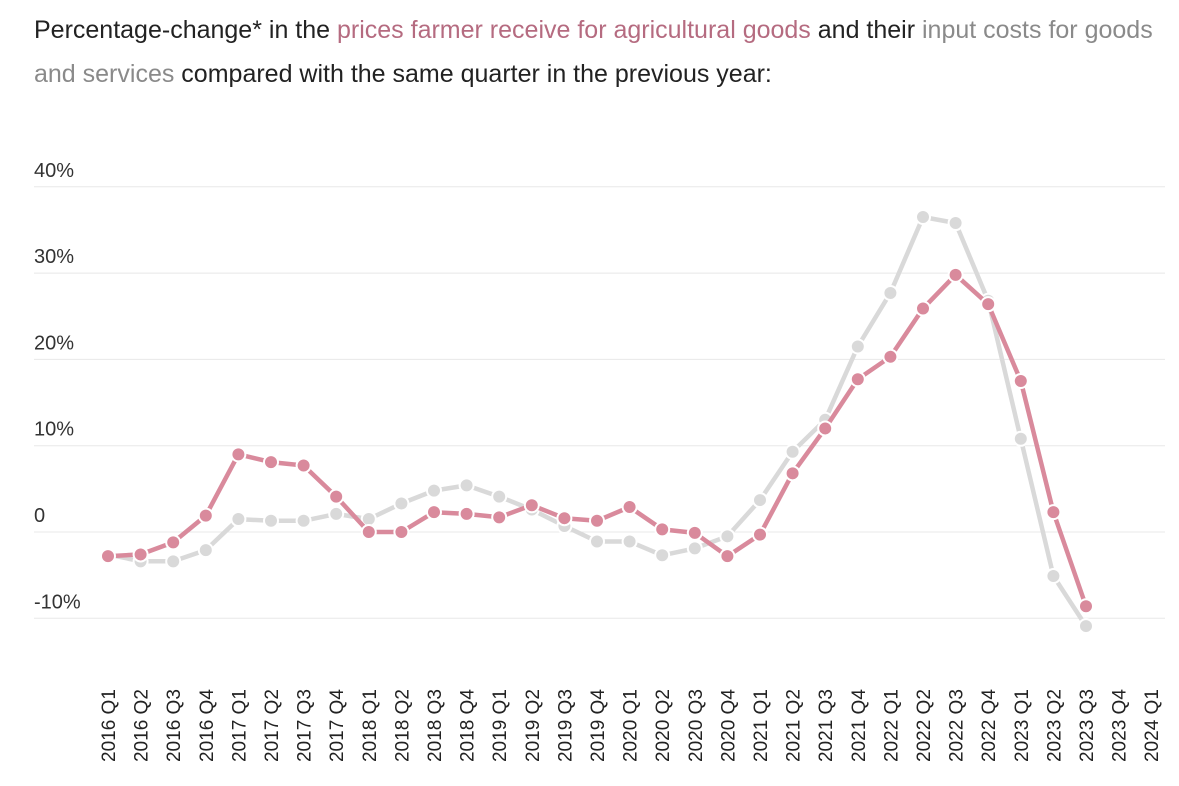 This screenshot has height=786, width=1179. What do you see at coordinates (1022, 725) in the screenshot?
I see `x-tick-label: 2023 Q1` at bounding box center [1022, 725].